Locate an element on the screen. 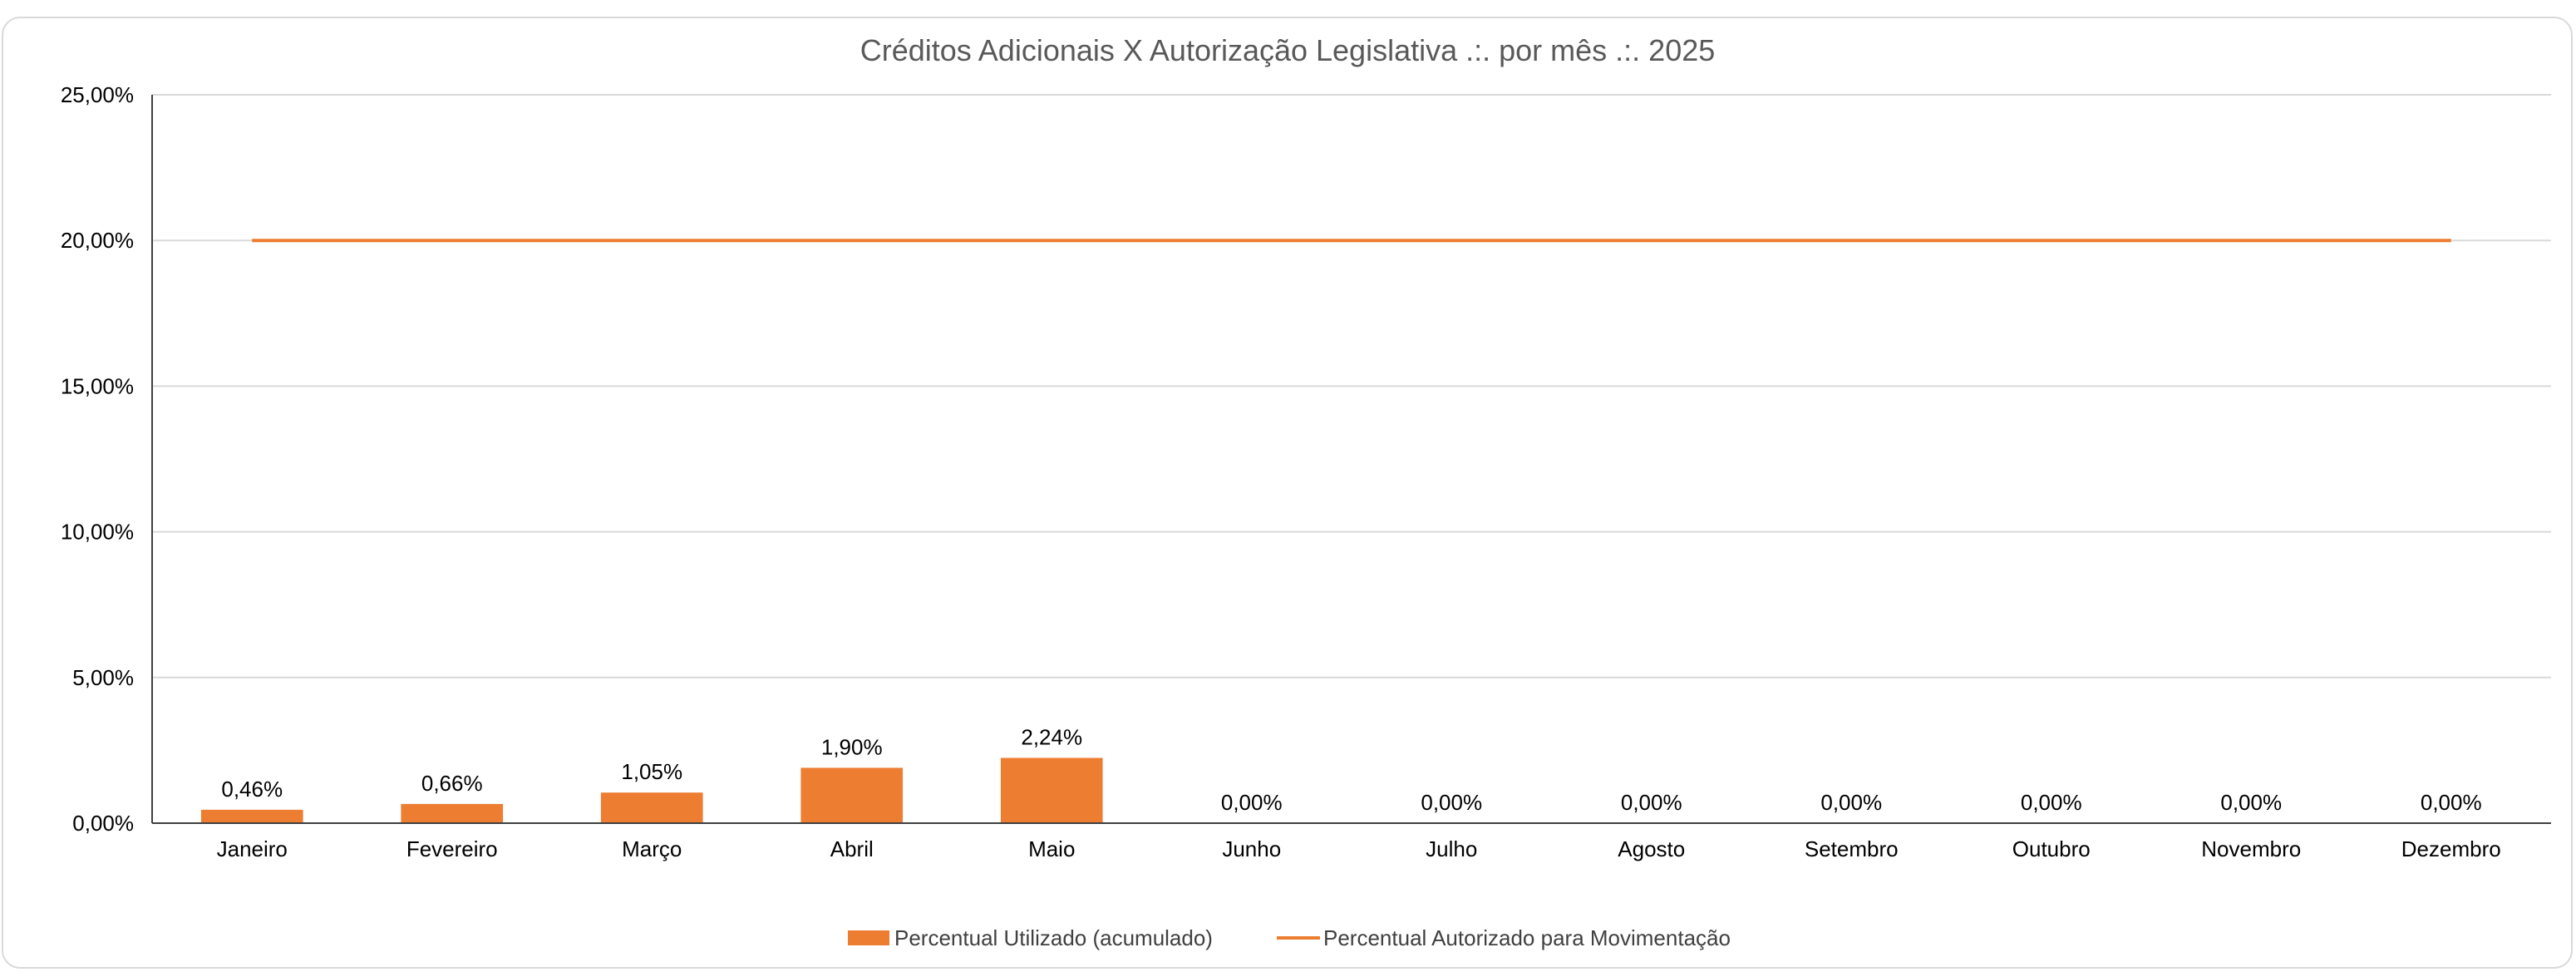  x-tick-label: Julho is located at coordinates (1451, 848).